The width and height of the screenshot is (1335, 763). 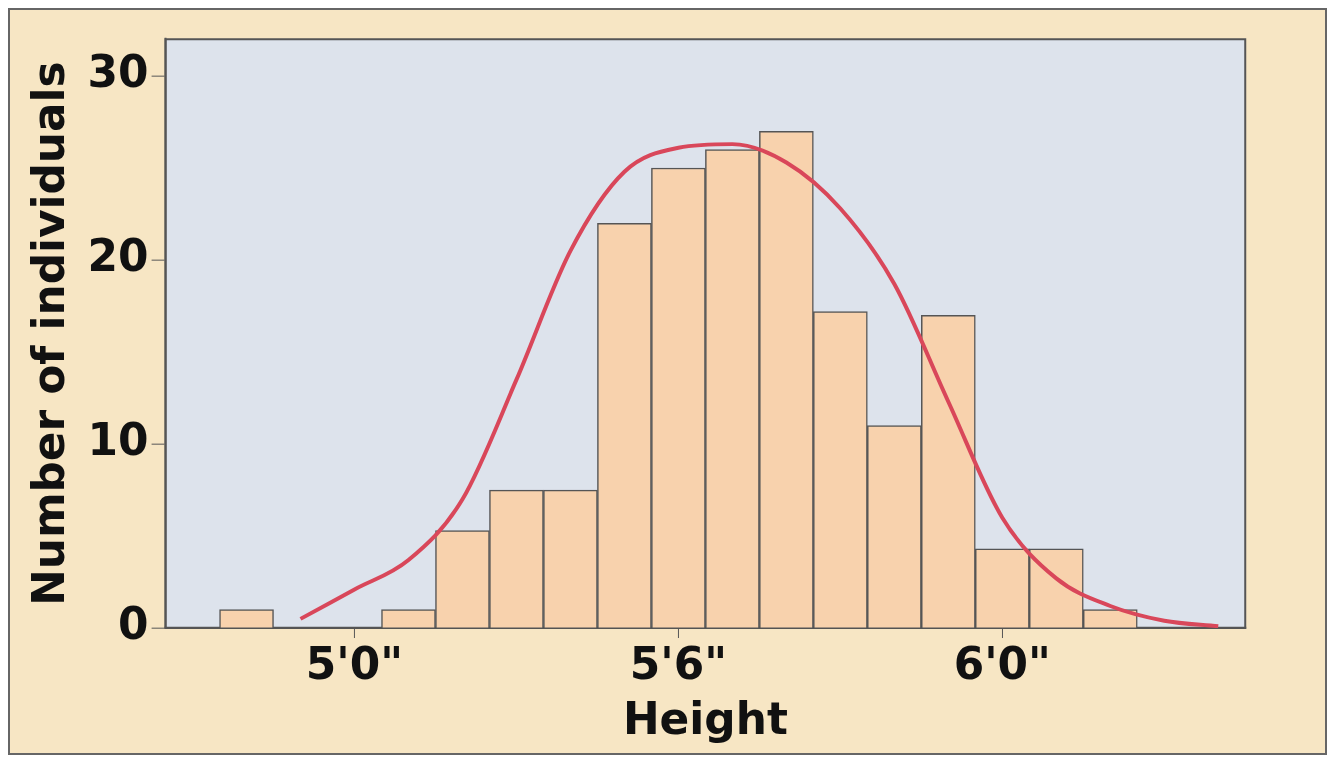 What do you see at coordinates (705, 719) in the screenshot?
I see `x-axis-title: Height` at bounding box center [705, 719].